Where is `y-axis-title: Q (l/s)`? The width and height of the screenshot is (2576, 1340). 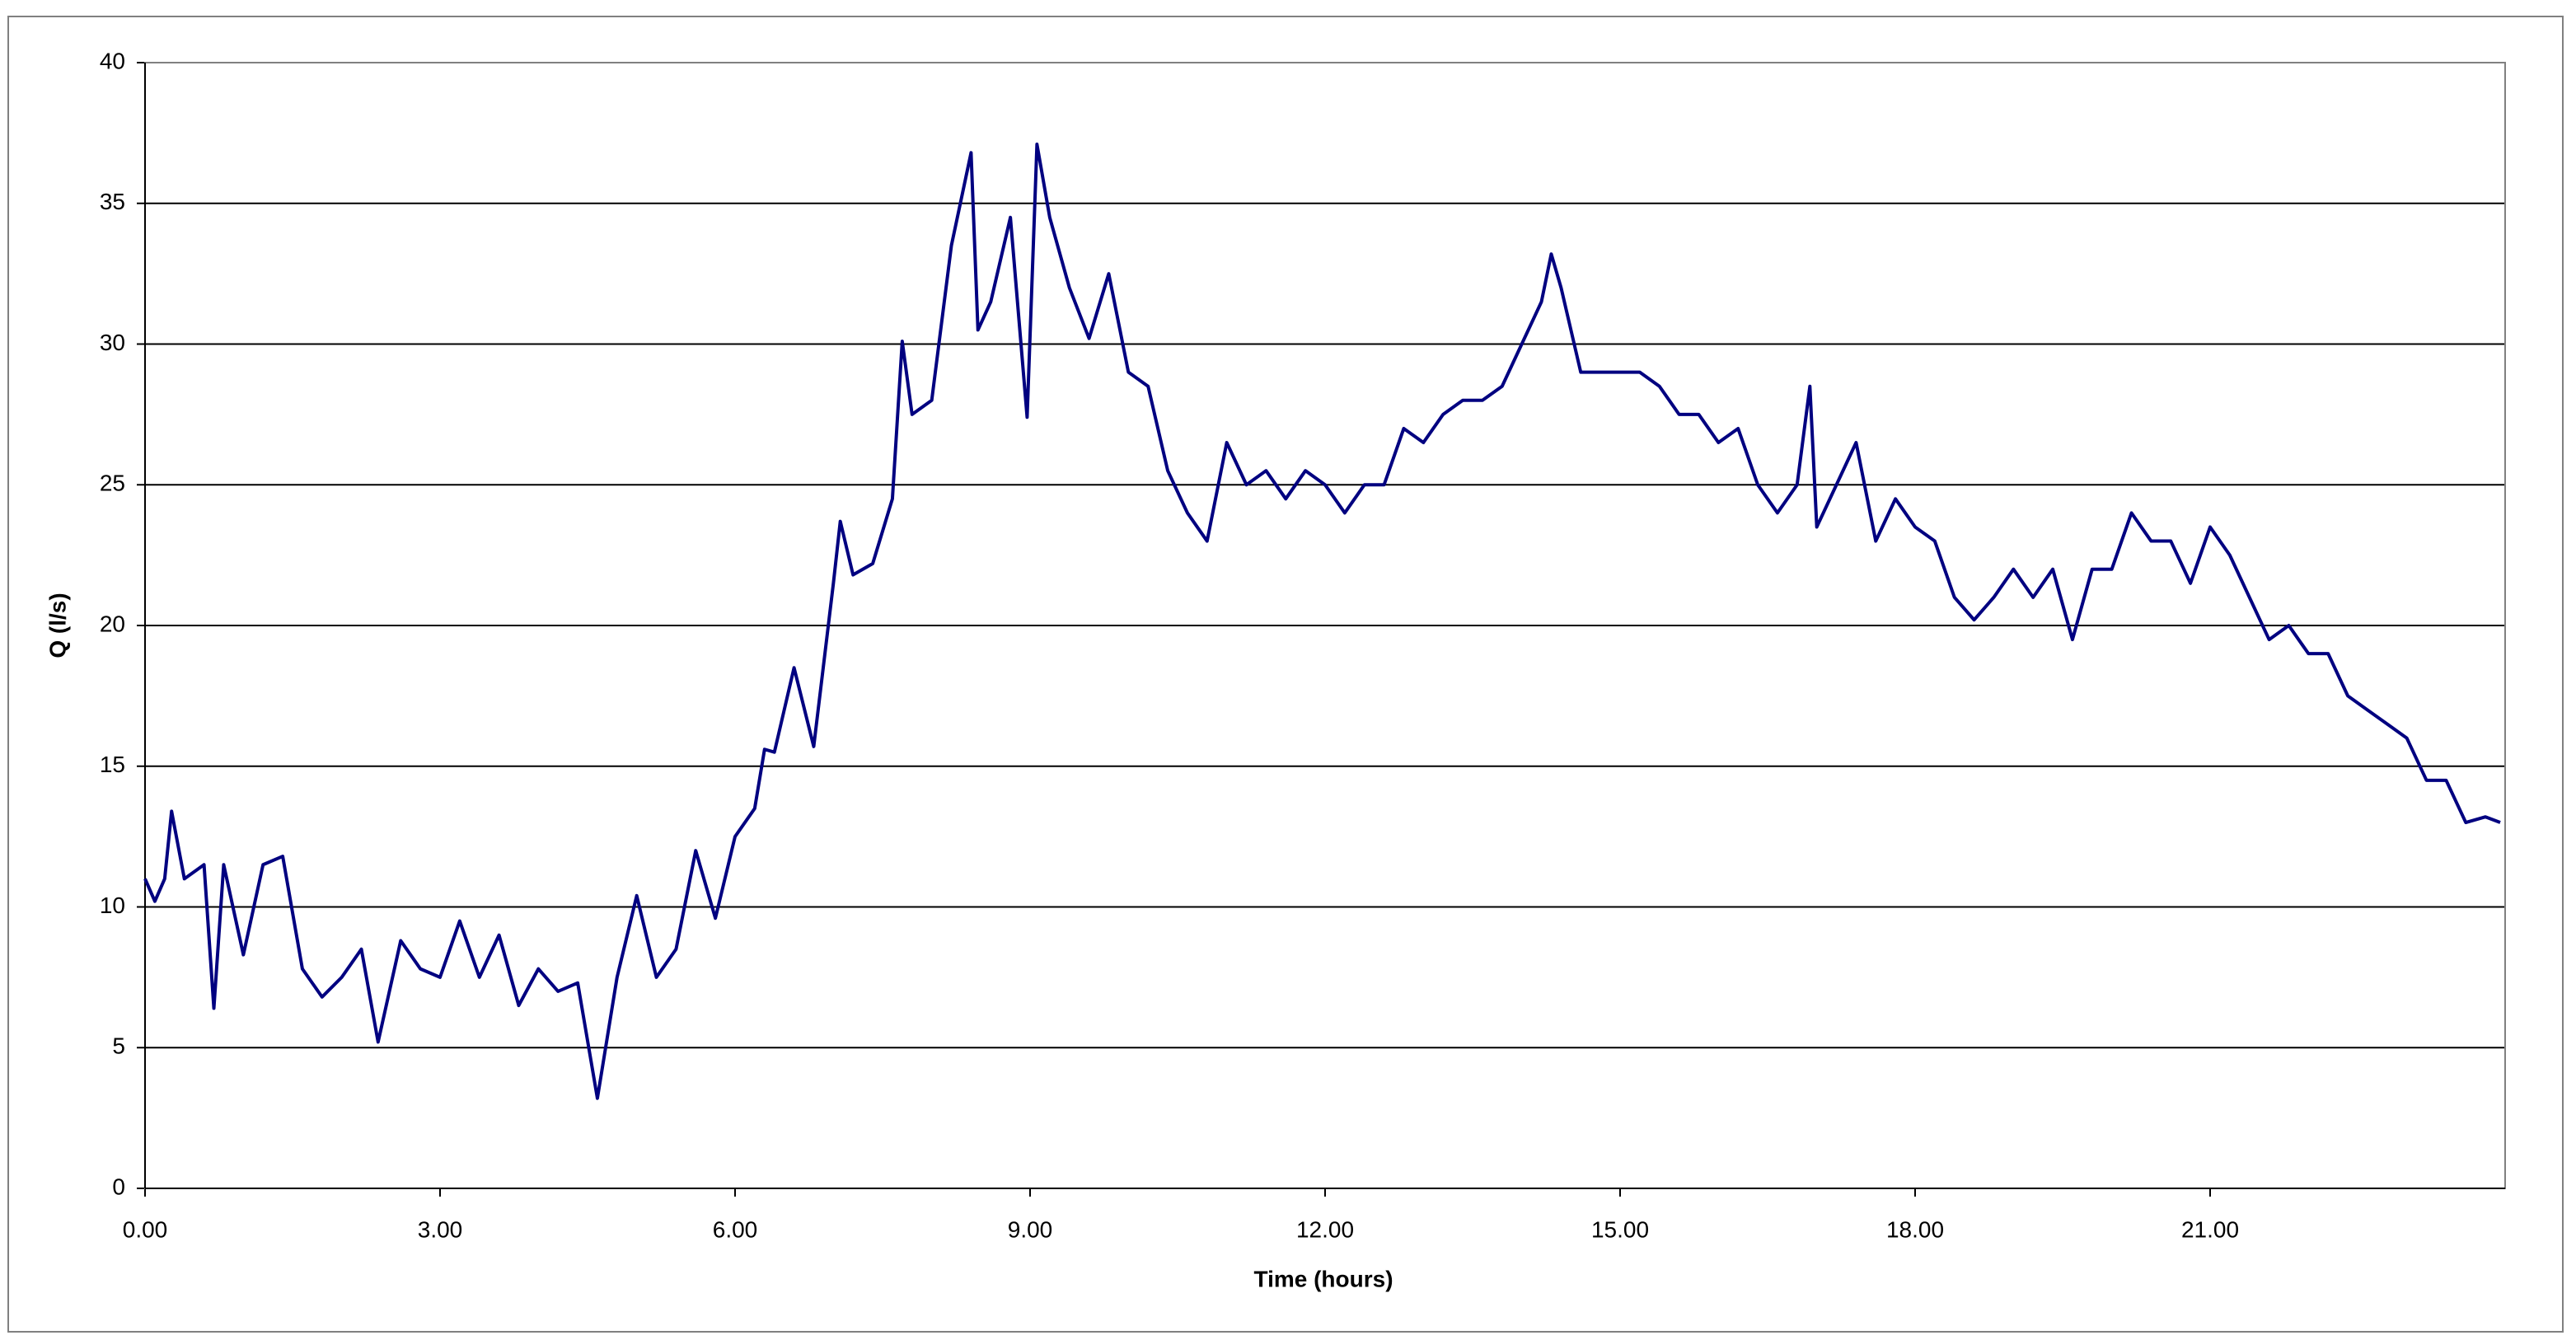 y-axis-title: Q (l/s) is located at coordinates (57, 625).